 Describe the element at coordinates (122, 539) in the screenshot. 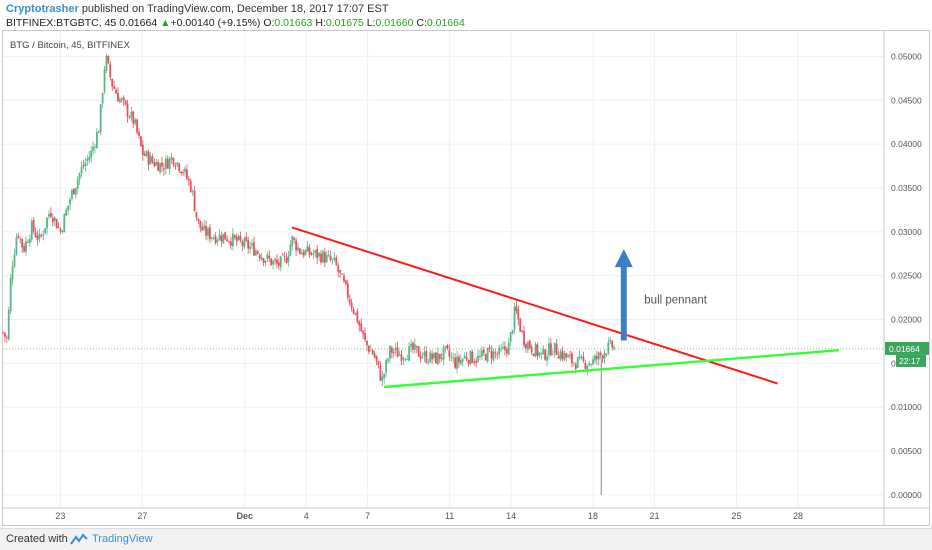

I see `tradingview-link: TradingView` at that location.